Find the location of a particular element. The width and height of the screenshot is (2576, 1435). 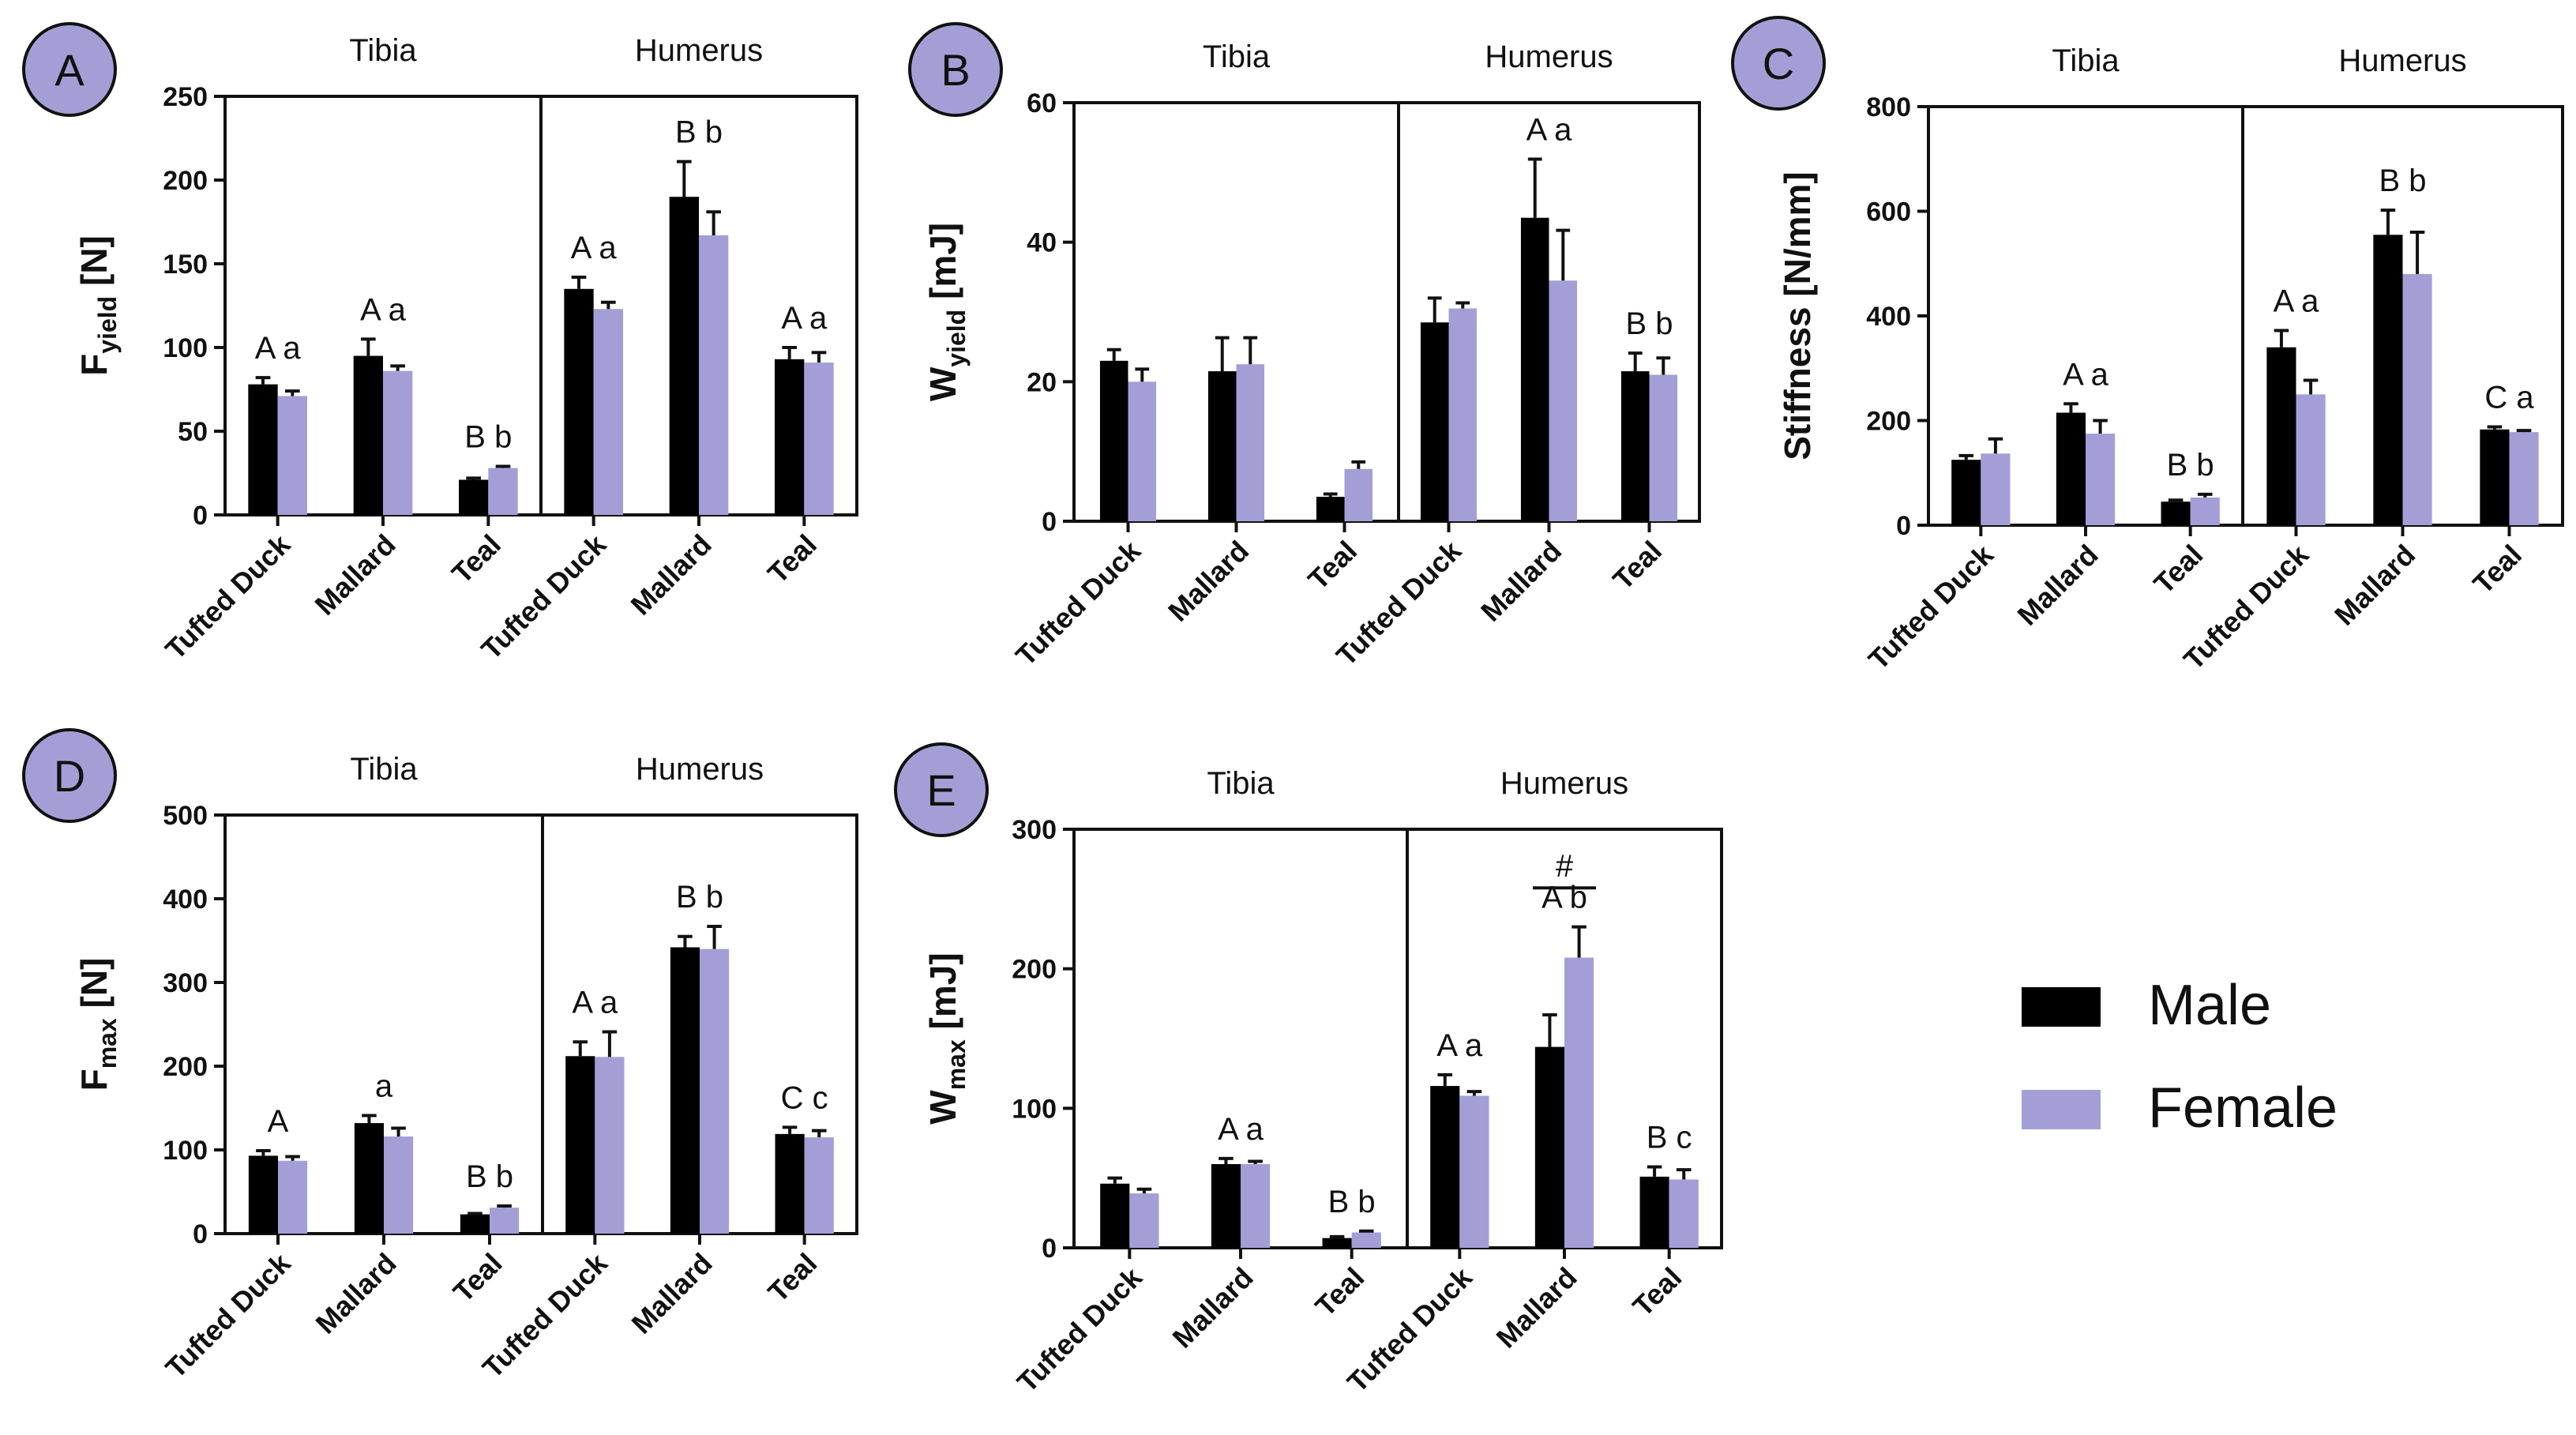

panel-b-badge is located at coordinates (955, 69).